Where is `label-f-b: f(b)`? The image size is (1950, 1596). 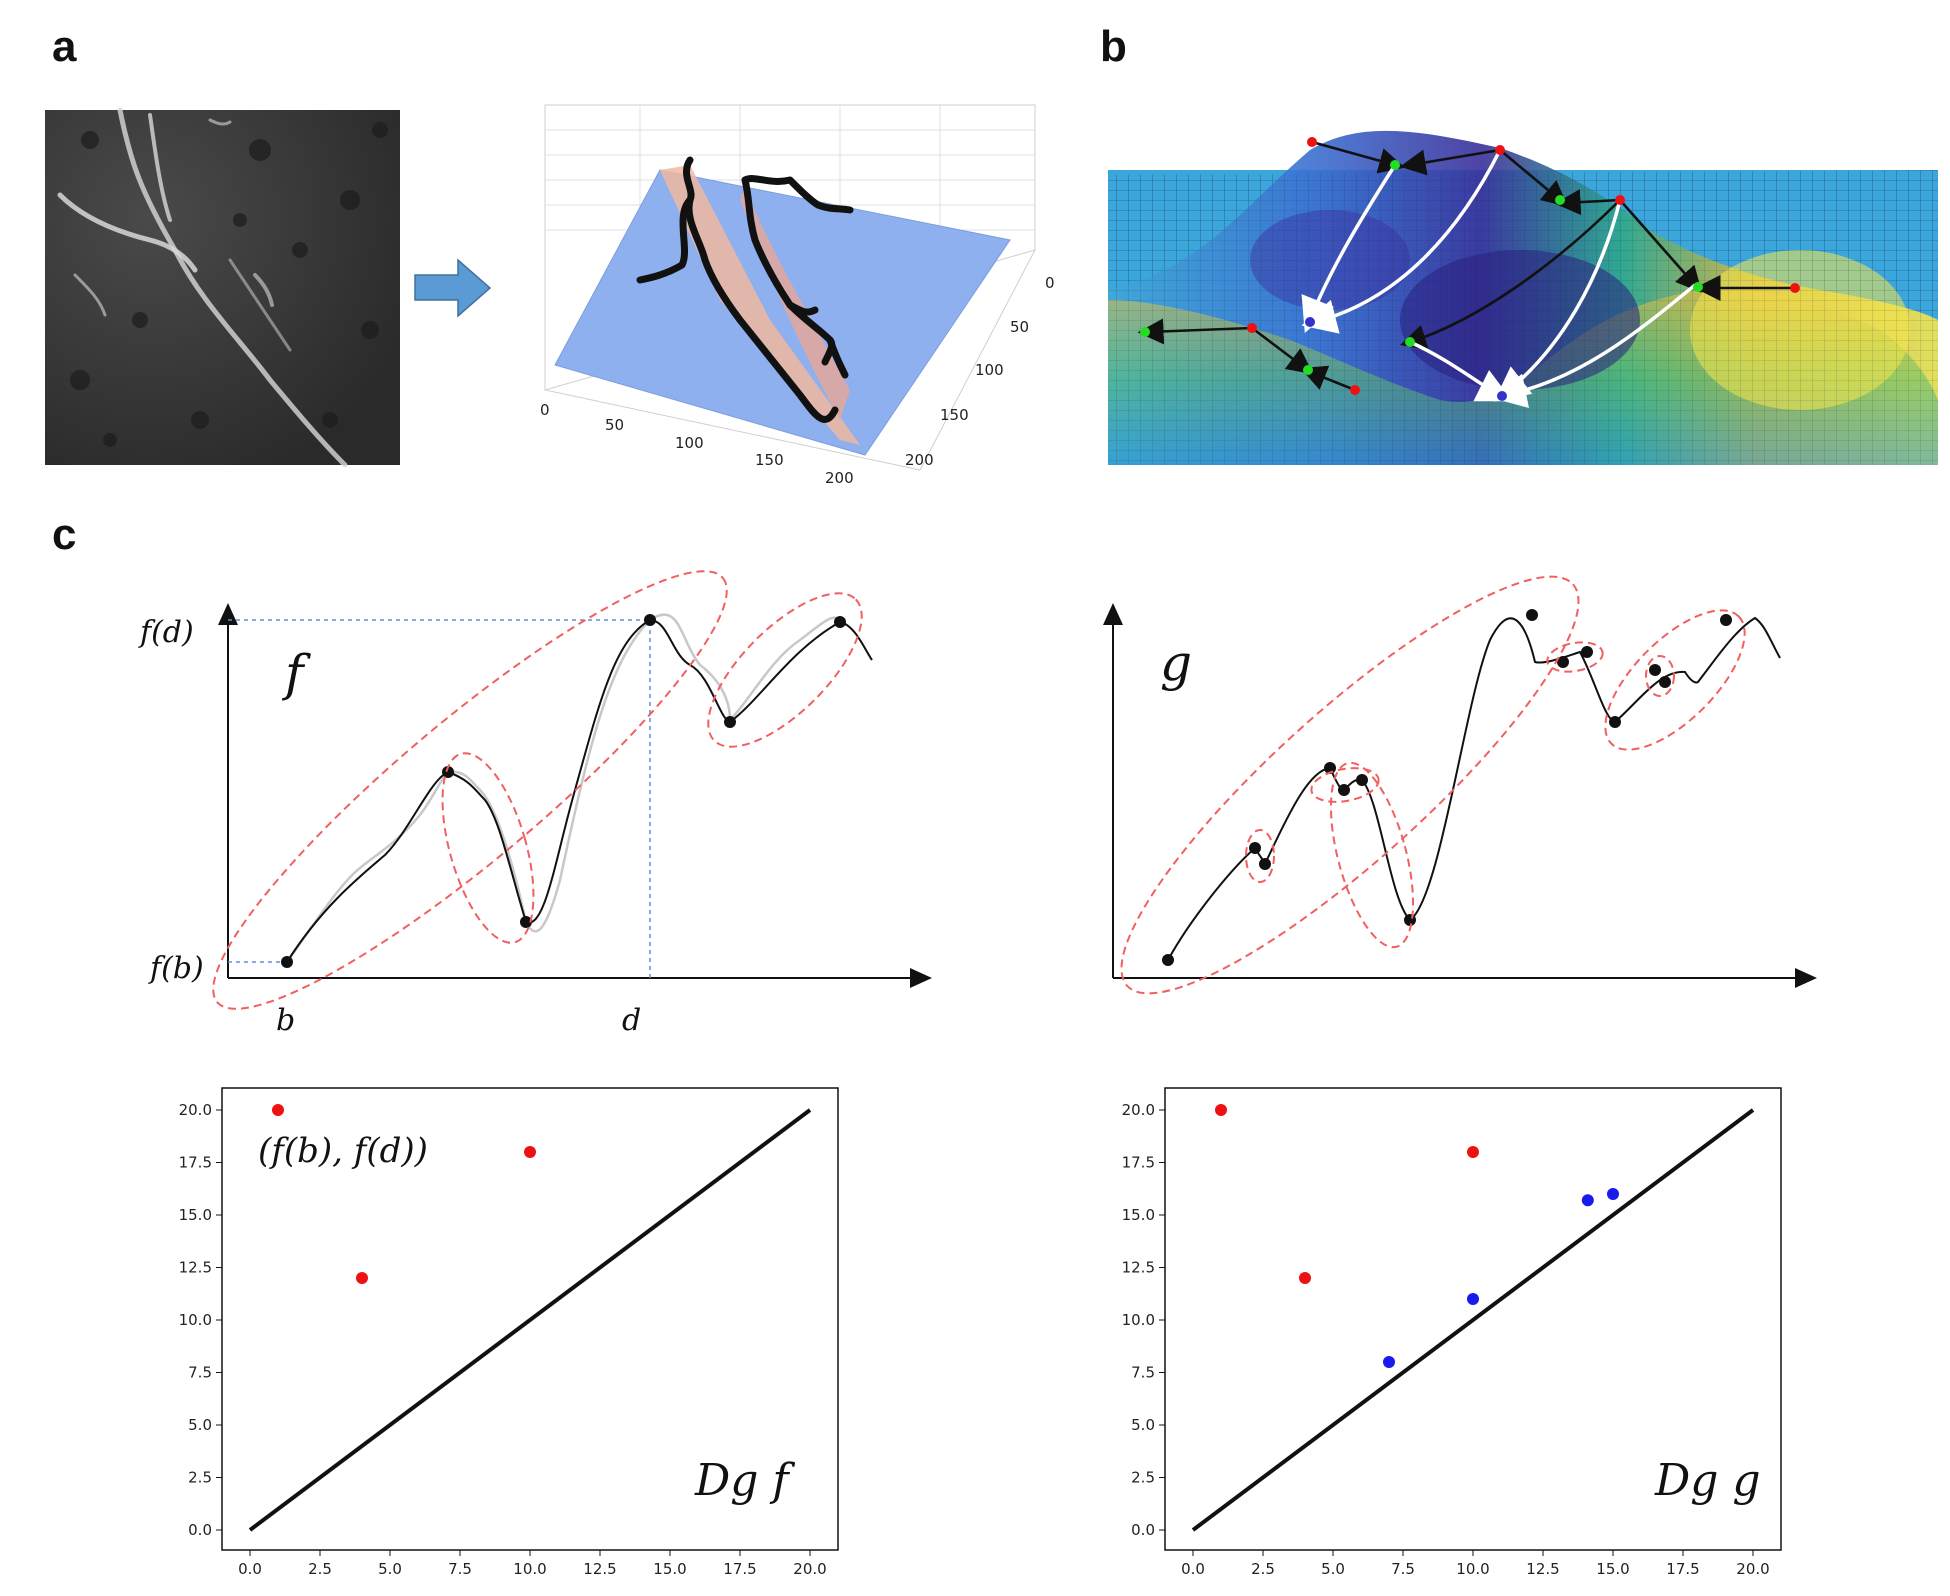
label-f-b: f(b) is located at coordinates (176, 968).